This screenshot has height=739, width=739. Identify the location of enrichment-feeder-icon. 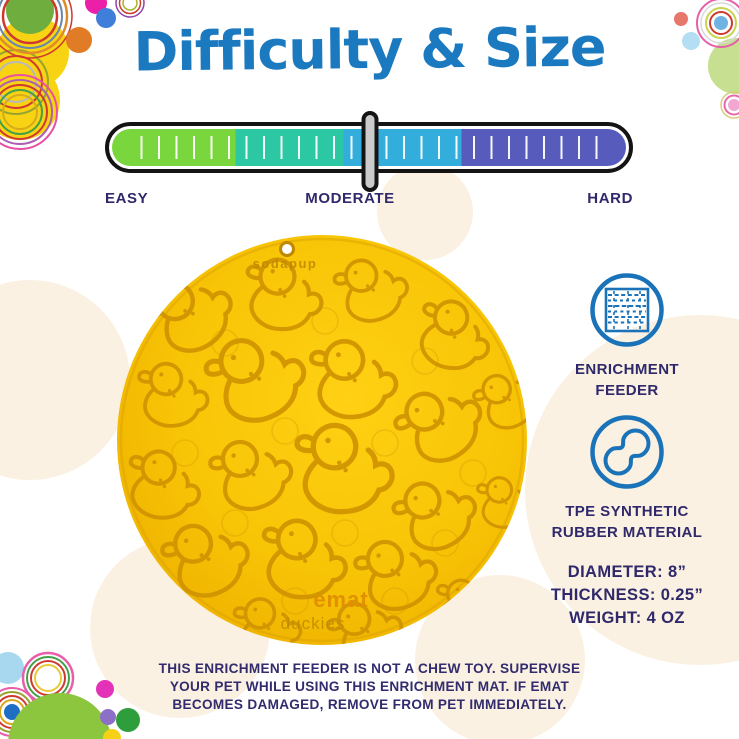
(627, 310).